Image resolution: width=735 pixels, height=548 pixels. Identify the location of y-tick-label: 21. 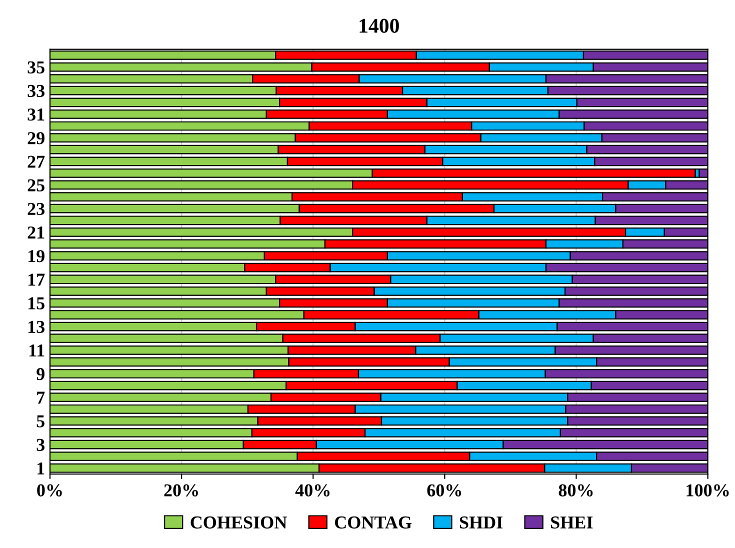
(36, 232).